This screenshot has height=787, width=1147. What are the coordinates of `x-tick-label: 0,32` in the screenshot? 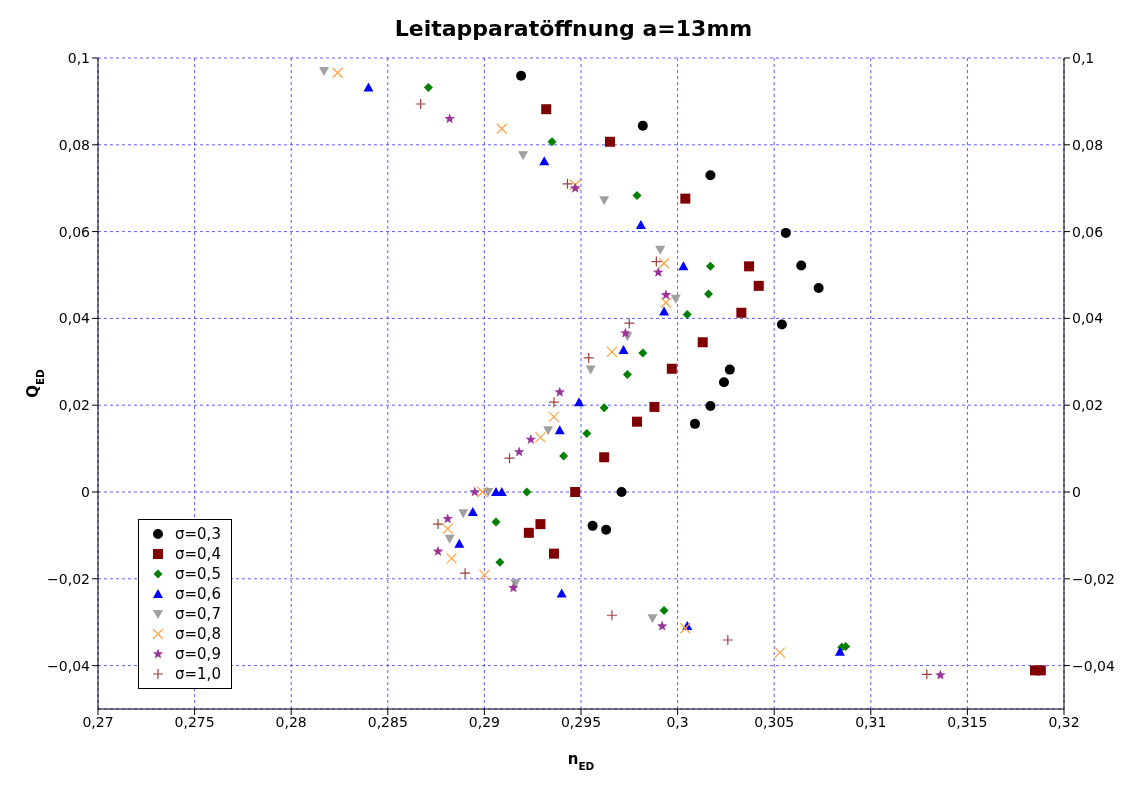 It's located at (1064, 721).